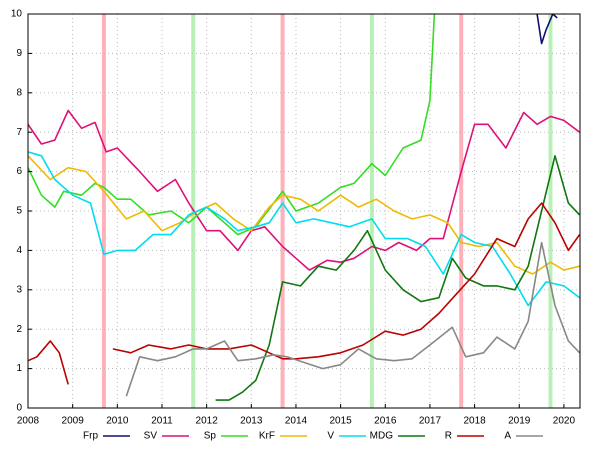  Describe the element at coordinates (267, 436) in the screenshot. I see `legend-label: KrF` at that location.